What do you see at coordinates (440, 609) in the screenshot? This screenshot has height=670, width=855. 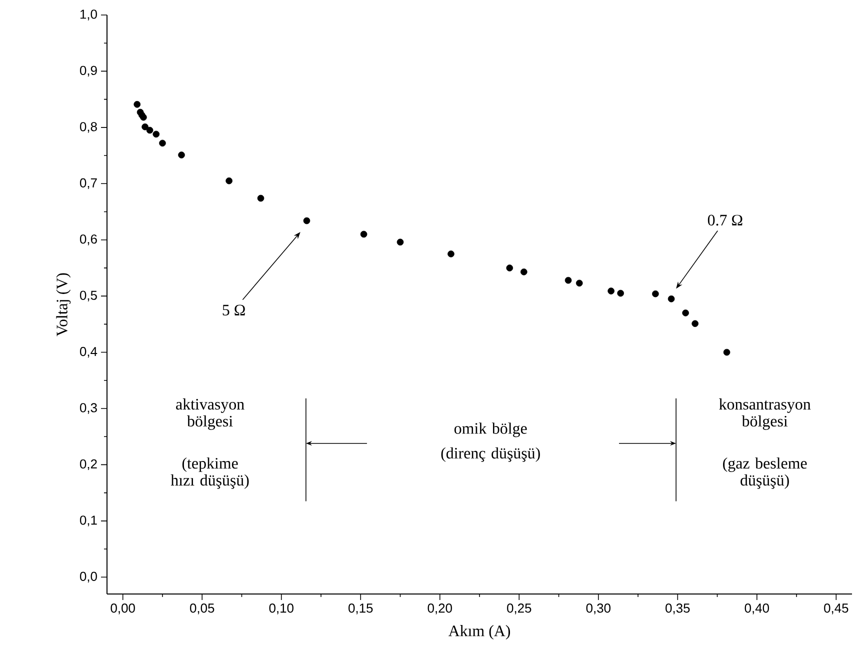 I see `x-tick-label: 0,20` at bounding box center [440, 609].